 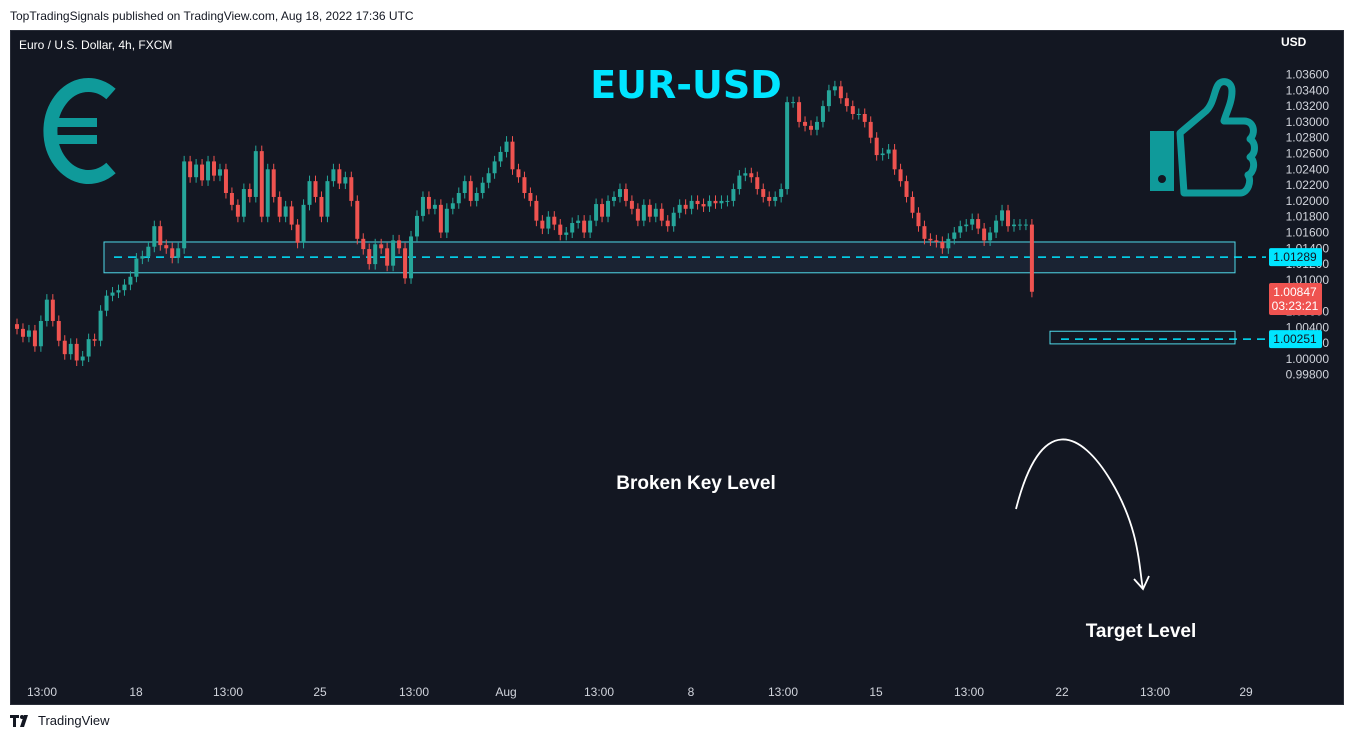 What do you see at coordinates (1142, 337) in the screenshot?
I see `target-zone` at bounding box center [1142, 337].